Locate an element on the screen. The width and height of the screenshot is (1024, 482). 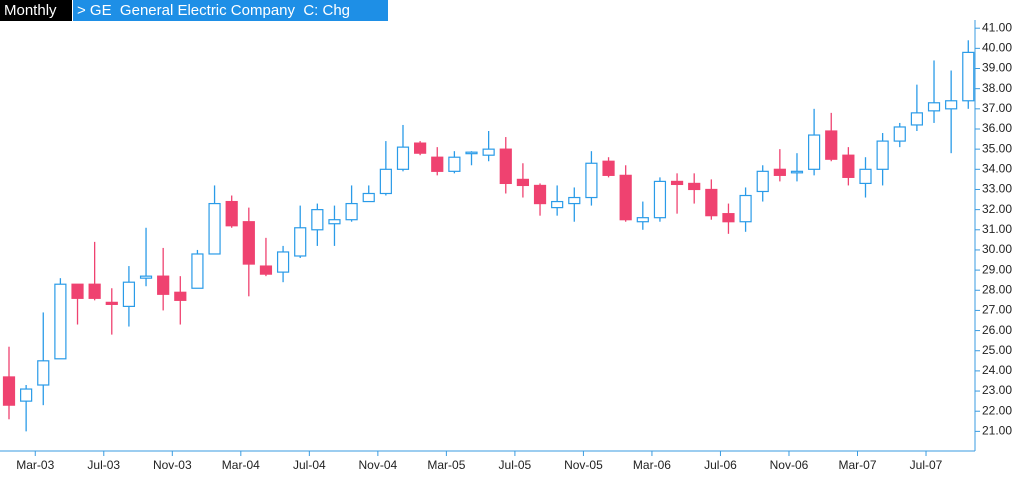
title-box is located at coordinates (230, 10).